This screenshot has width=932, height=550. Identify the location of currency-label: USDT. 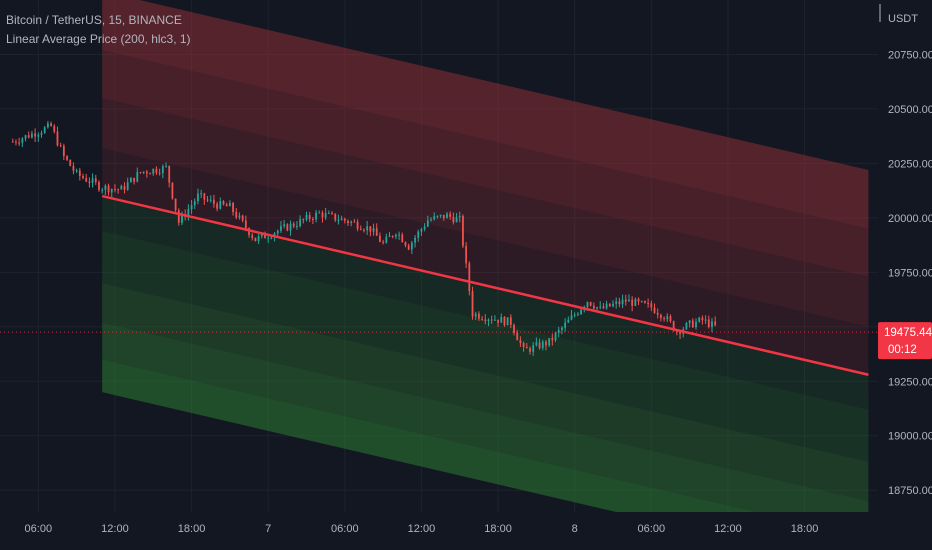
(903, 19).